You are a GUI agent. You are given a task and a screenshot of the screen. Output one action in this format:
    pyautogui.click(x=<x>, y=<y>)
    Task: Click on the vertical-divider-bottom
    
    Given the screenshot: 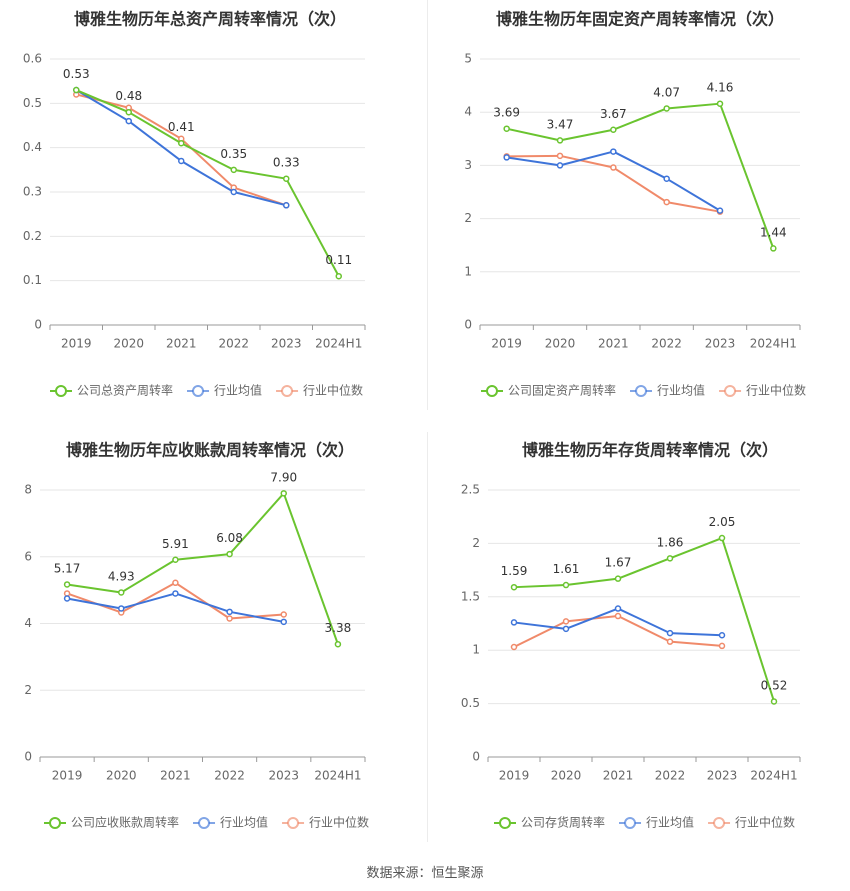 What is the action you would take?
    pyautogui.click(x=427, y=637)
    